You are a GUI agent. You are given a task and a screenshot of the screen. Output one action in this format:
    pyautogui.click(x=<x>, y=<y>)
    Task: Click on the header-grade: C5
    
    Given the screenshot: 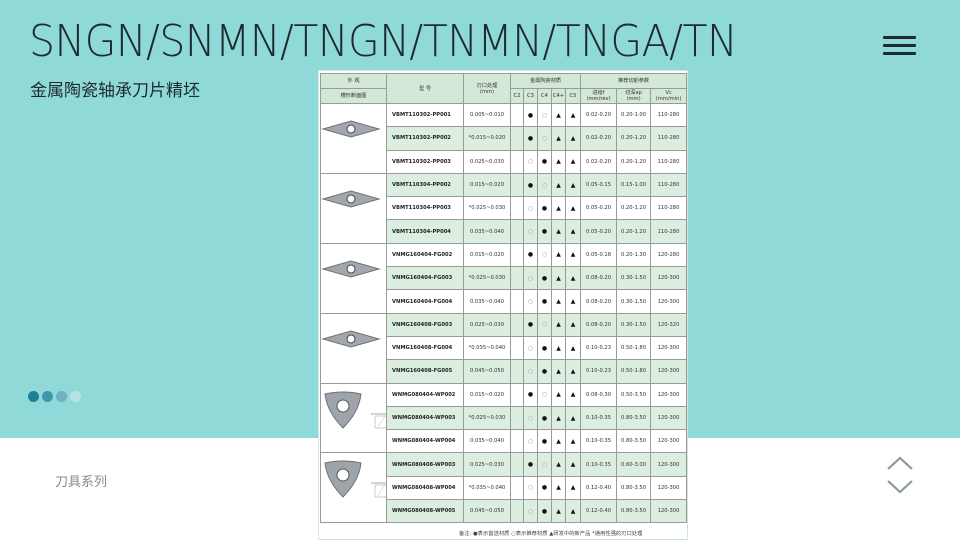 What is the action you would take?
    pyautogui.click(x=573, y=96)
    